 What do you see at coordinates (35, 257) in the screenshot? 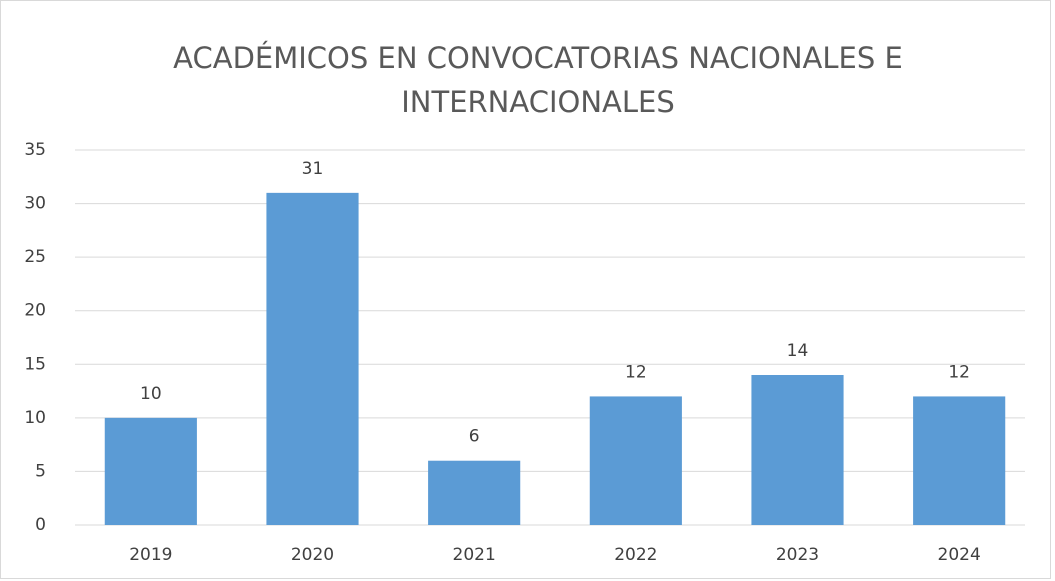
I see `y-tick-label: 25` at bounding box center [35, 257].